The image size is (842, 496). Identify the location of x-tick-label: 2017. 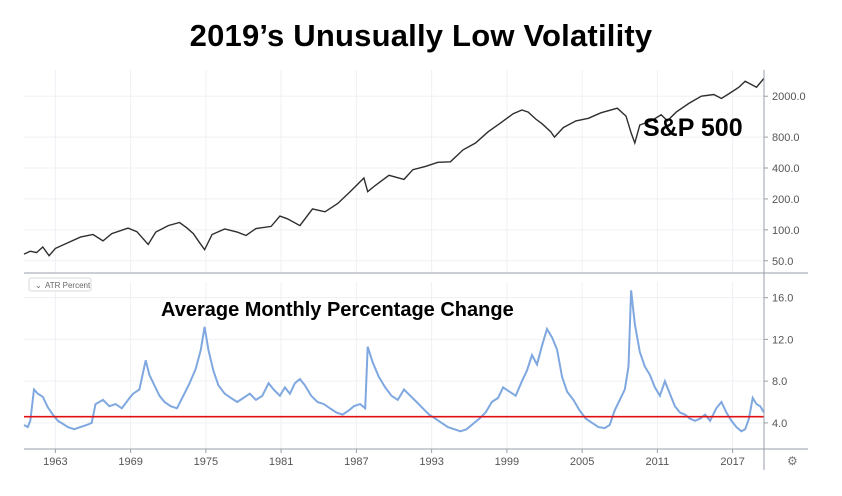
(732, 462).